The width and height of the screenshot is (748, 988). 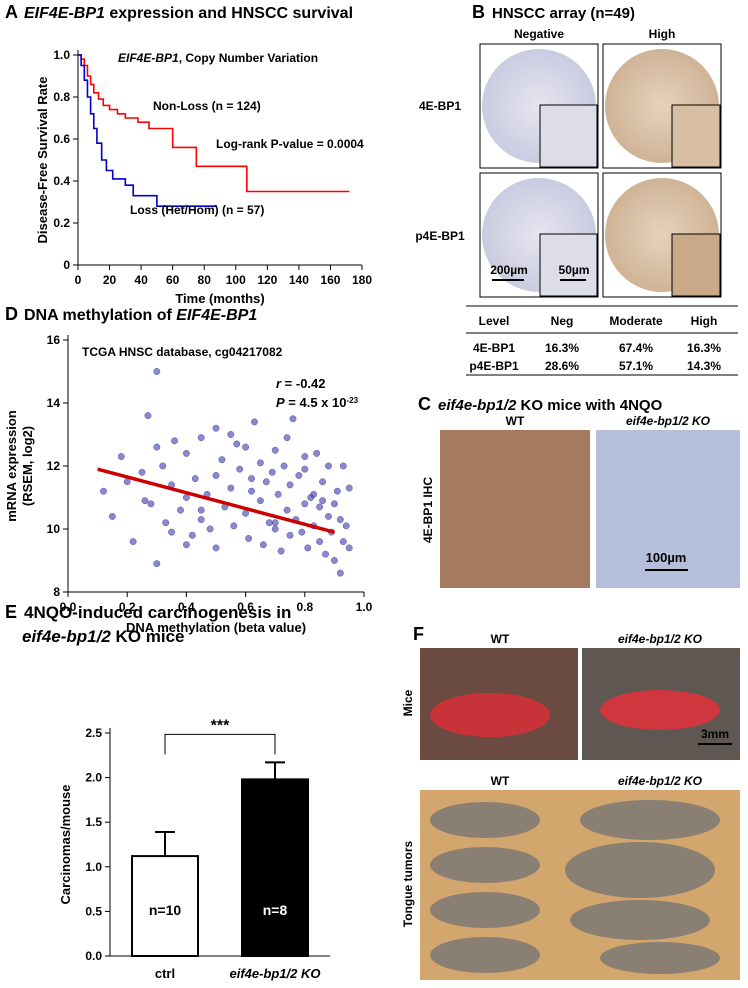 I want to click on table-header: Moderate, so click(x=636, y=321).